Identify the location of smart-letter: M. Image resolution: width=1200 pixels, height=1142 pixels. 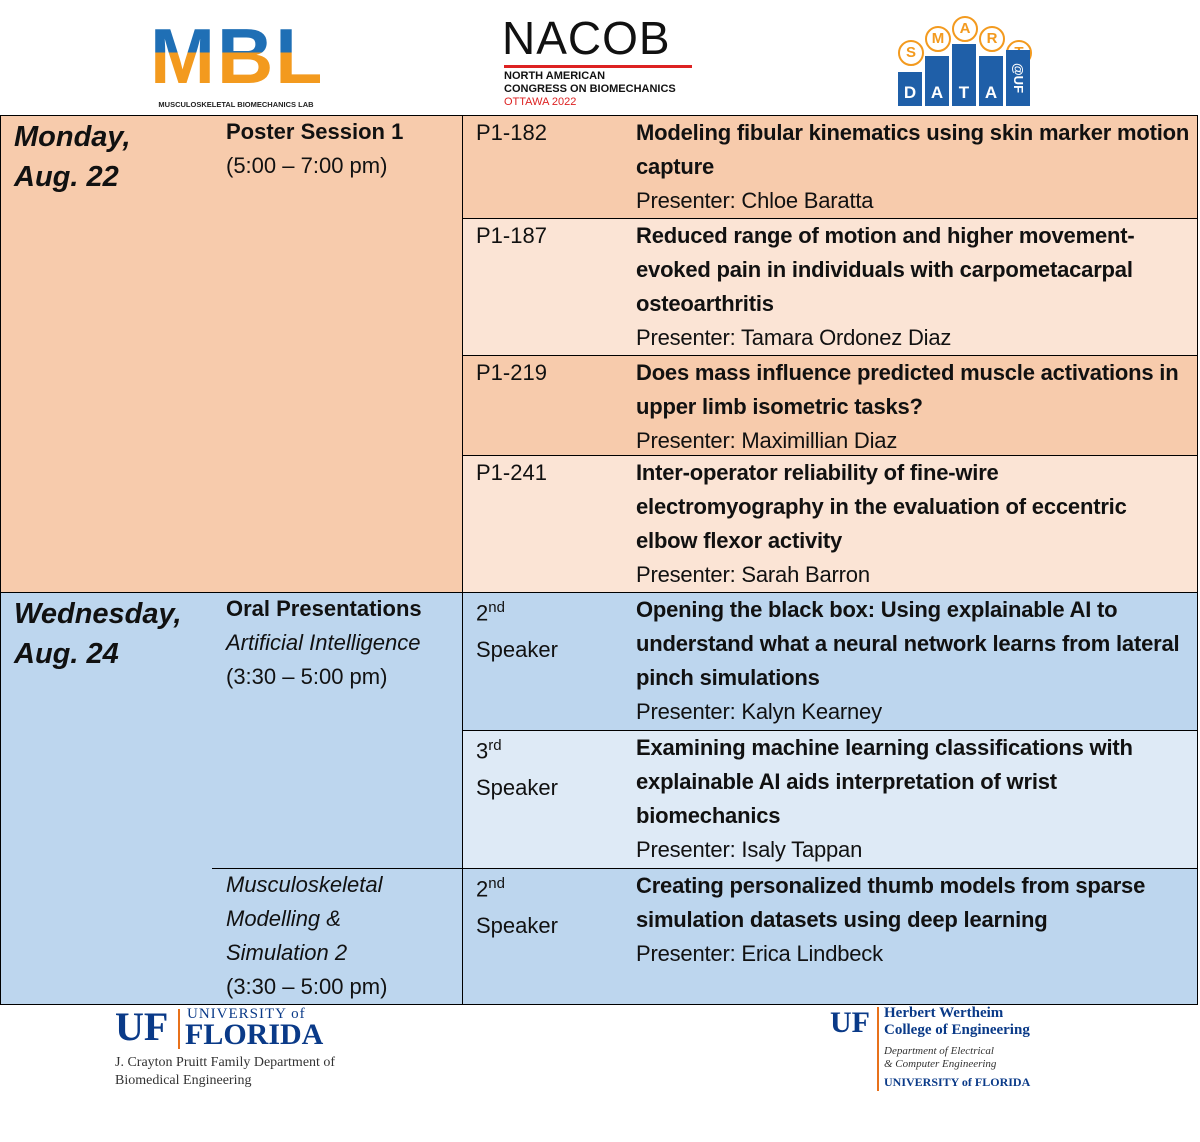
(938, 39).